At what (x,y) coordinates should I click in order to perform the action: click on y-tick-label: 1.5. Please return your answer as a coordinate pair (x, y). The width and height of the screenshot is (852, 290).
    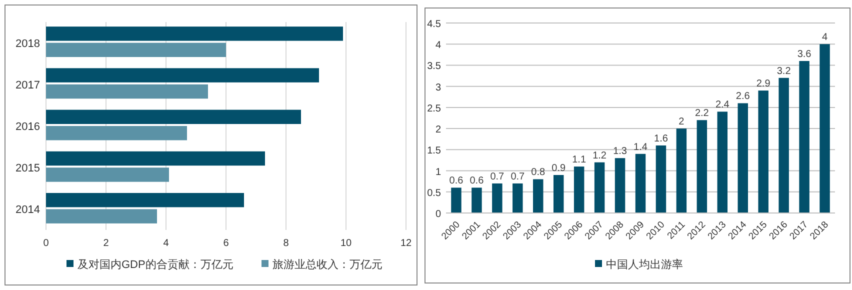
    Looking at the image, I should click on (434, 151).